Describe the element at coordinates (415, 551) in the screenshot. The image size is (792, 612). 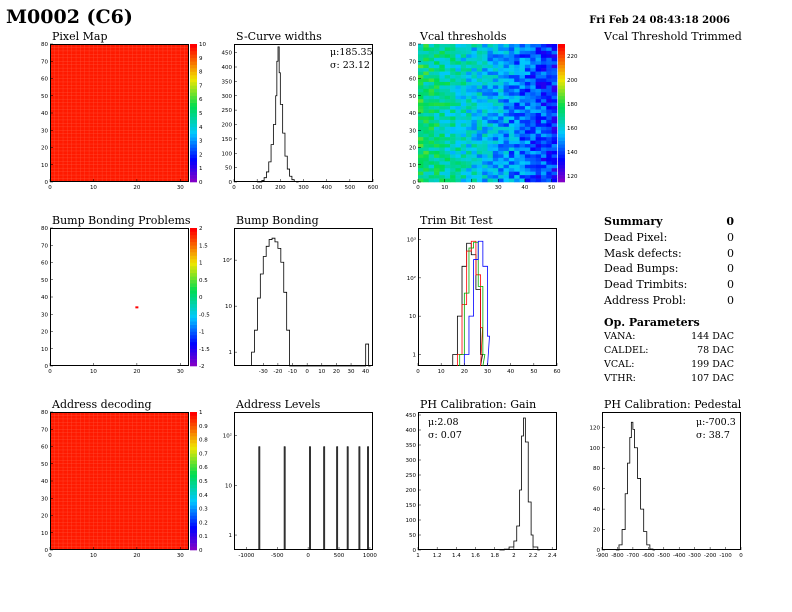
I see `y-tick-label: 0` at that location.